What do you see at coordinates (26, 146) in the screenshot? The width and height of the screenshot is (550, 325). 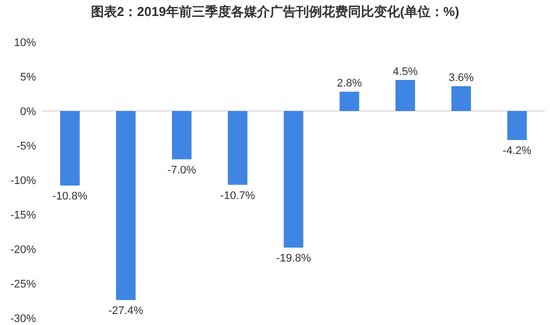 I see `y-tick-label: -5%` at bounding box center [26, 146].